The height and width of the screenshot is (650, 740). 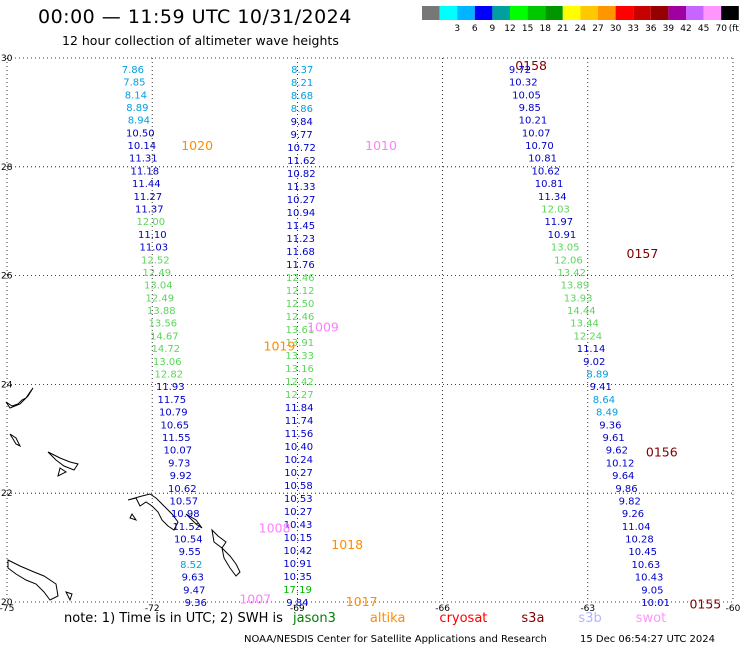 I want to click on wave-height-value: 10.79, so click(x=173, y=413).